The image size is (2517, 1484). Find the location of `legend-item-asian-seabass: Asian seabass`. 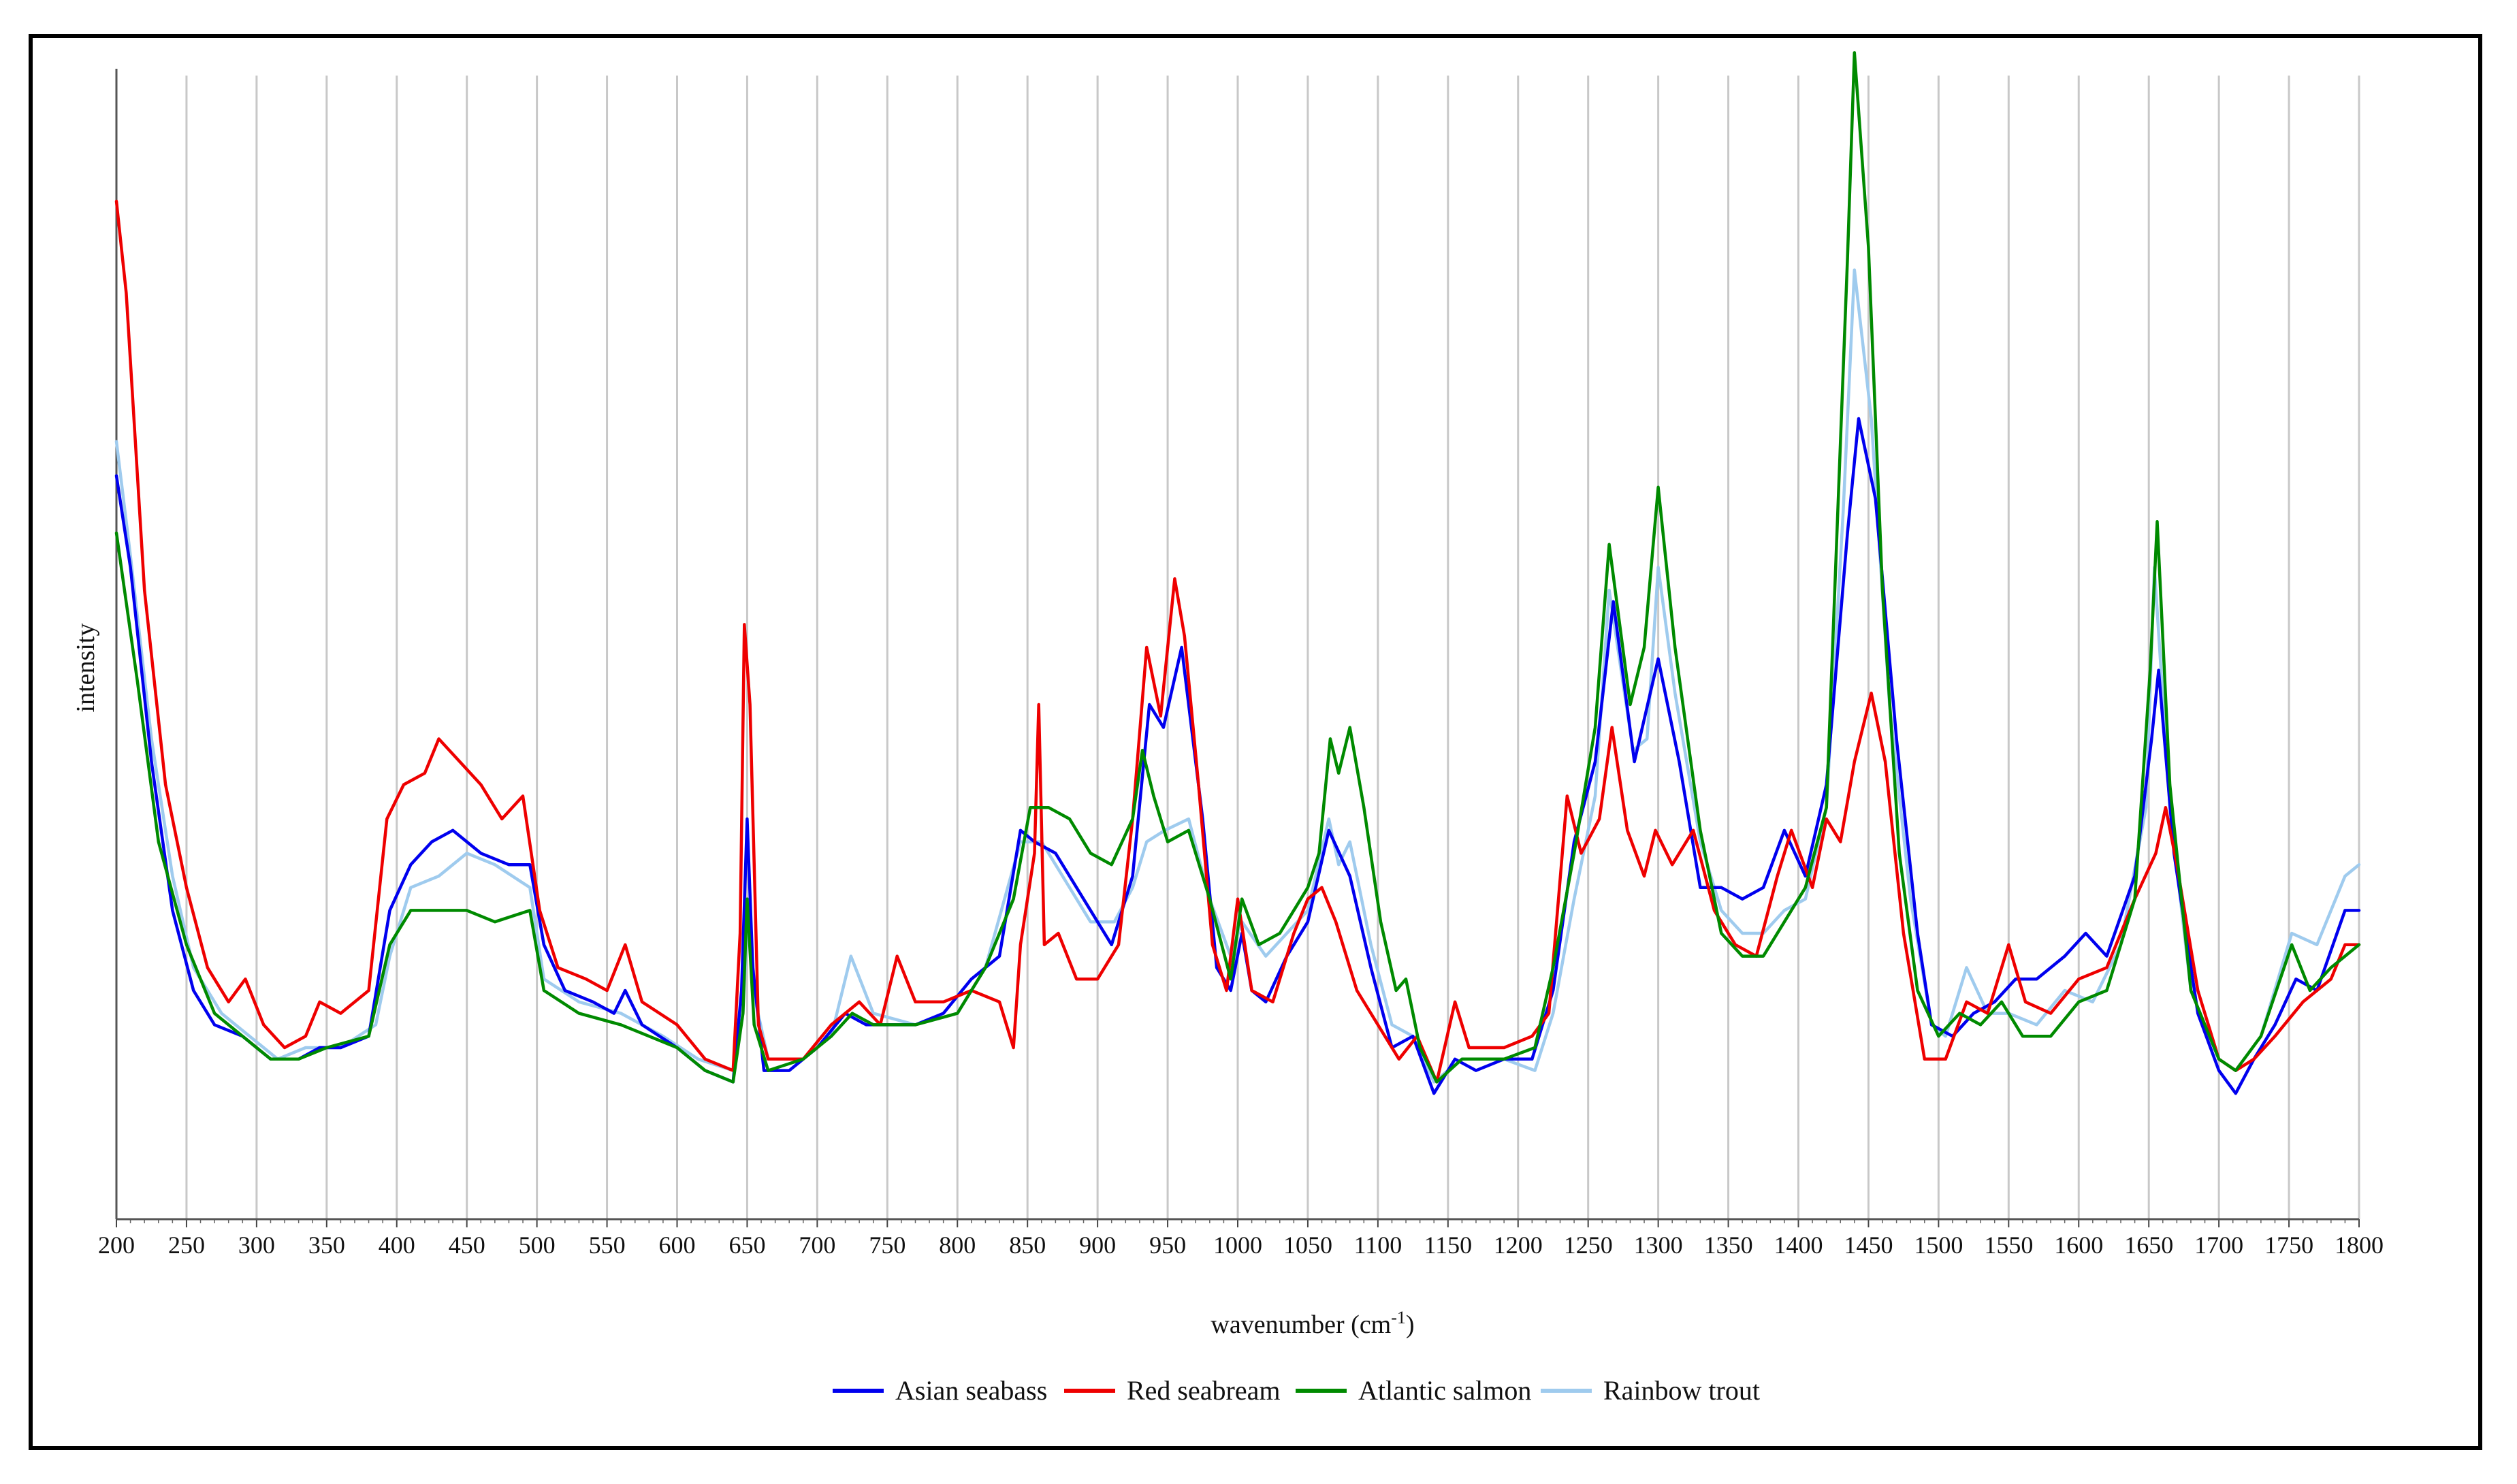

legend-item-asian-seabass: Asian seabass is located at coordinates (940, 1390).